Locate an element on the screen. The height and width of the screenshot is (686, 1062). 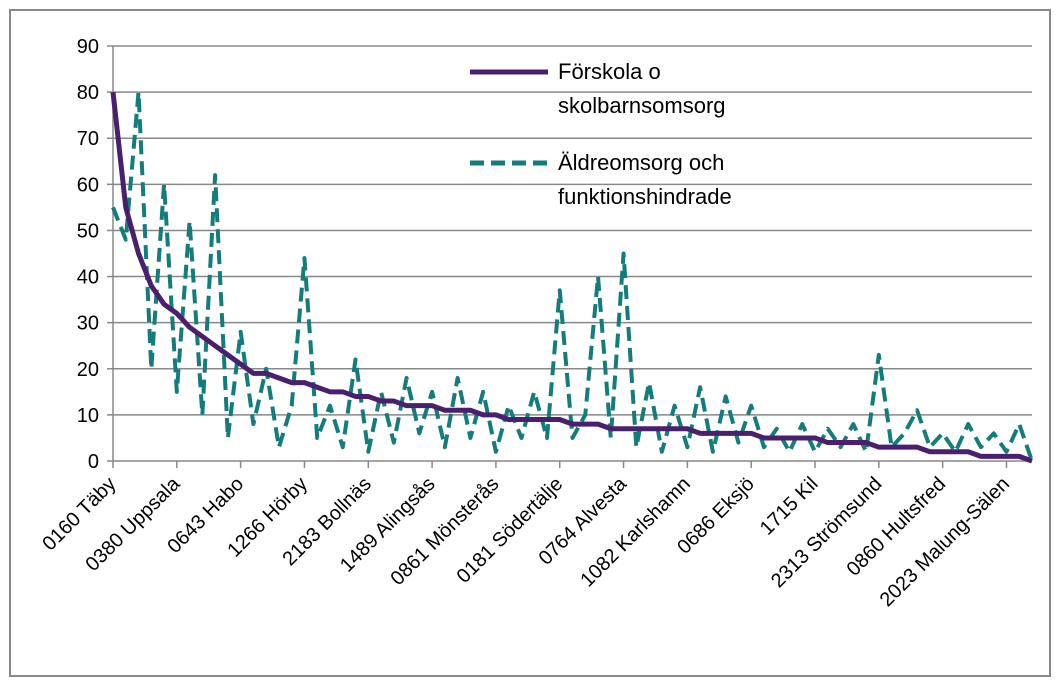
y-tick-label: 50 is located at coordinates (88, 231).